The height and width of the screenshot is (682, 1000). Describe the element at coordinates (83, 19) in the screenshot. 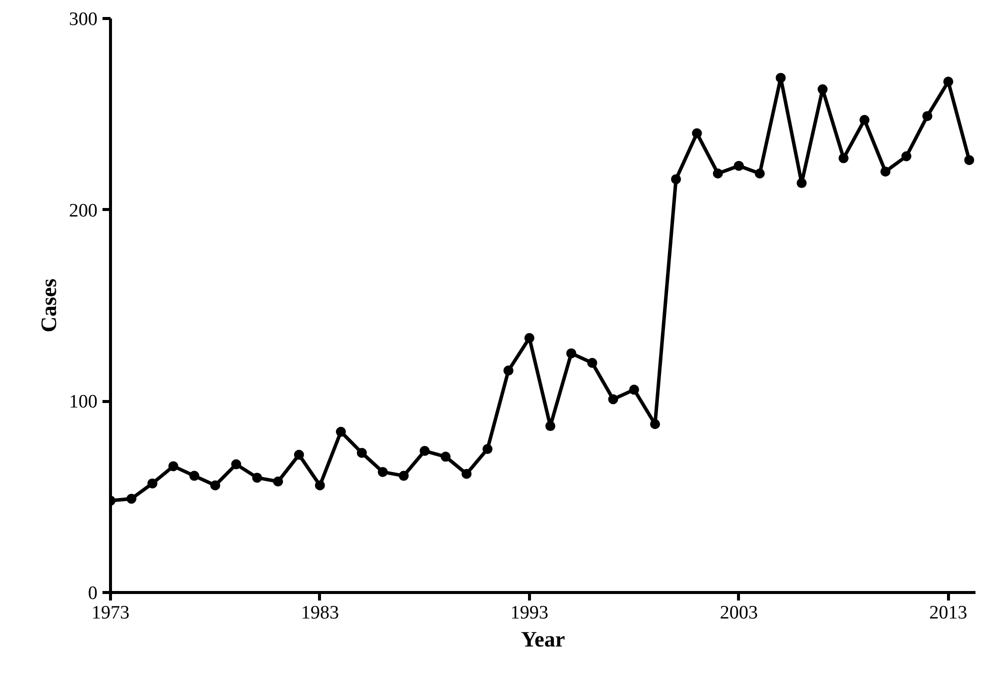

I see `y-tick-label: 300` at that location.